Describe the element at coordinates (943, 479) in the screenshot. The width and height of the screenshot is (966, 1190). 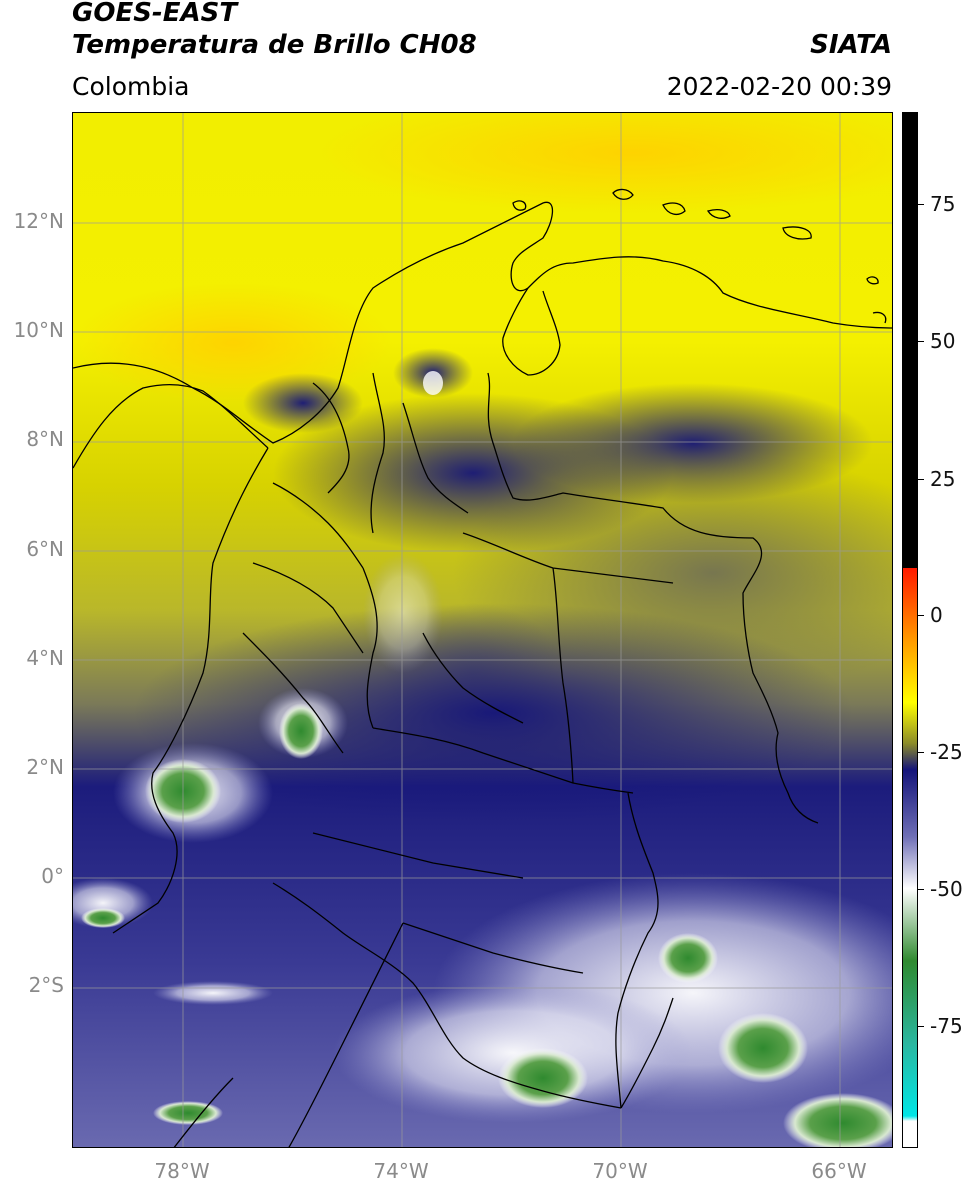
I see `colorbar-tick-25: 25` at that location.